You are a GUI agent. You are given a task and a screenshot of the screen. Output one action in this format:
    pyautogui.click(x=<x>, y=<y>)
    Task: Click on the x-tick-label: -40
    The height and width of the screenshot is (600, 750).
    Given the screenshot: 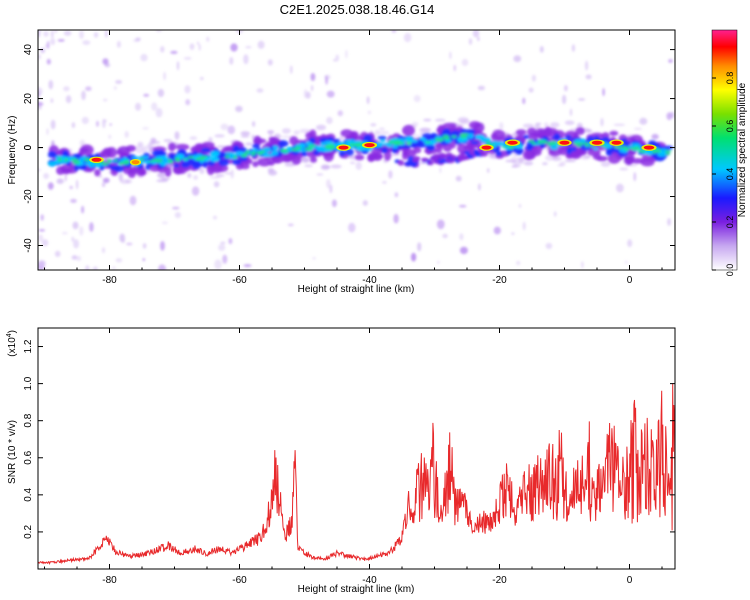 What is the action you would take?
    pyautogui.click(x=369, y=280)
    